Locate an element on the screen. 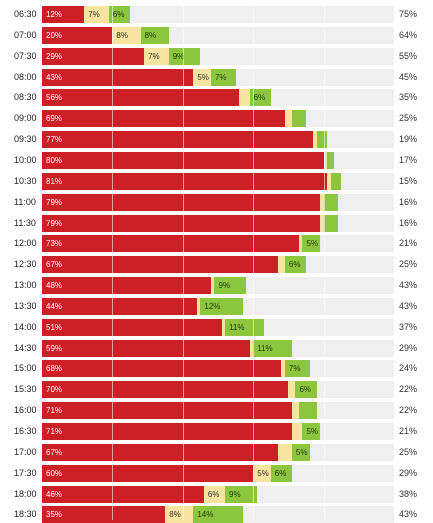 The width and height of the screenshot is (433, 523). green-segment: 9% is located at coordinates (184, 56).